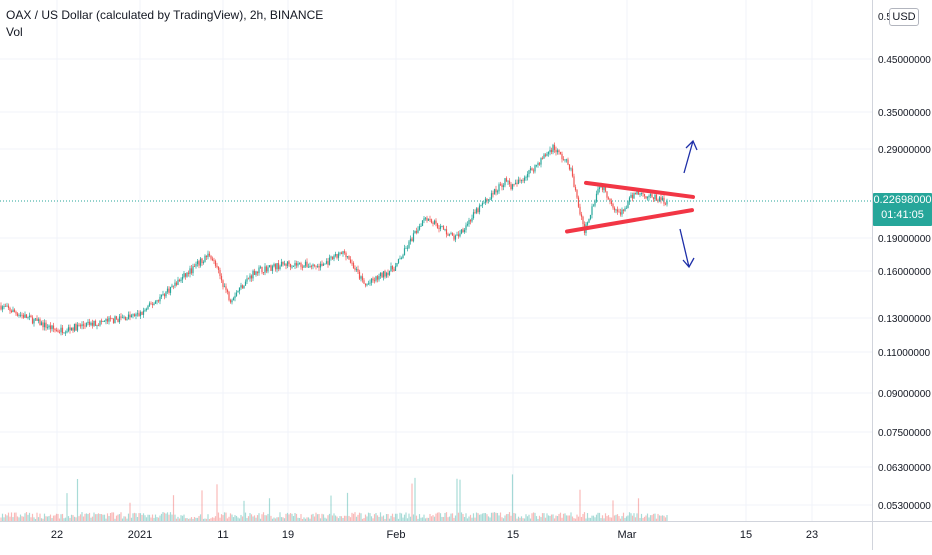 Image resolution: width=932 pixels, height=555 pixels. I want to click on volume-label: Vol, so click(14, 32).